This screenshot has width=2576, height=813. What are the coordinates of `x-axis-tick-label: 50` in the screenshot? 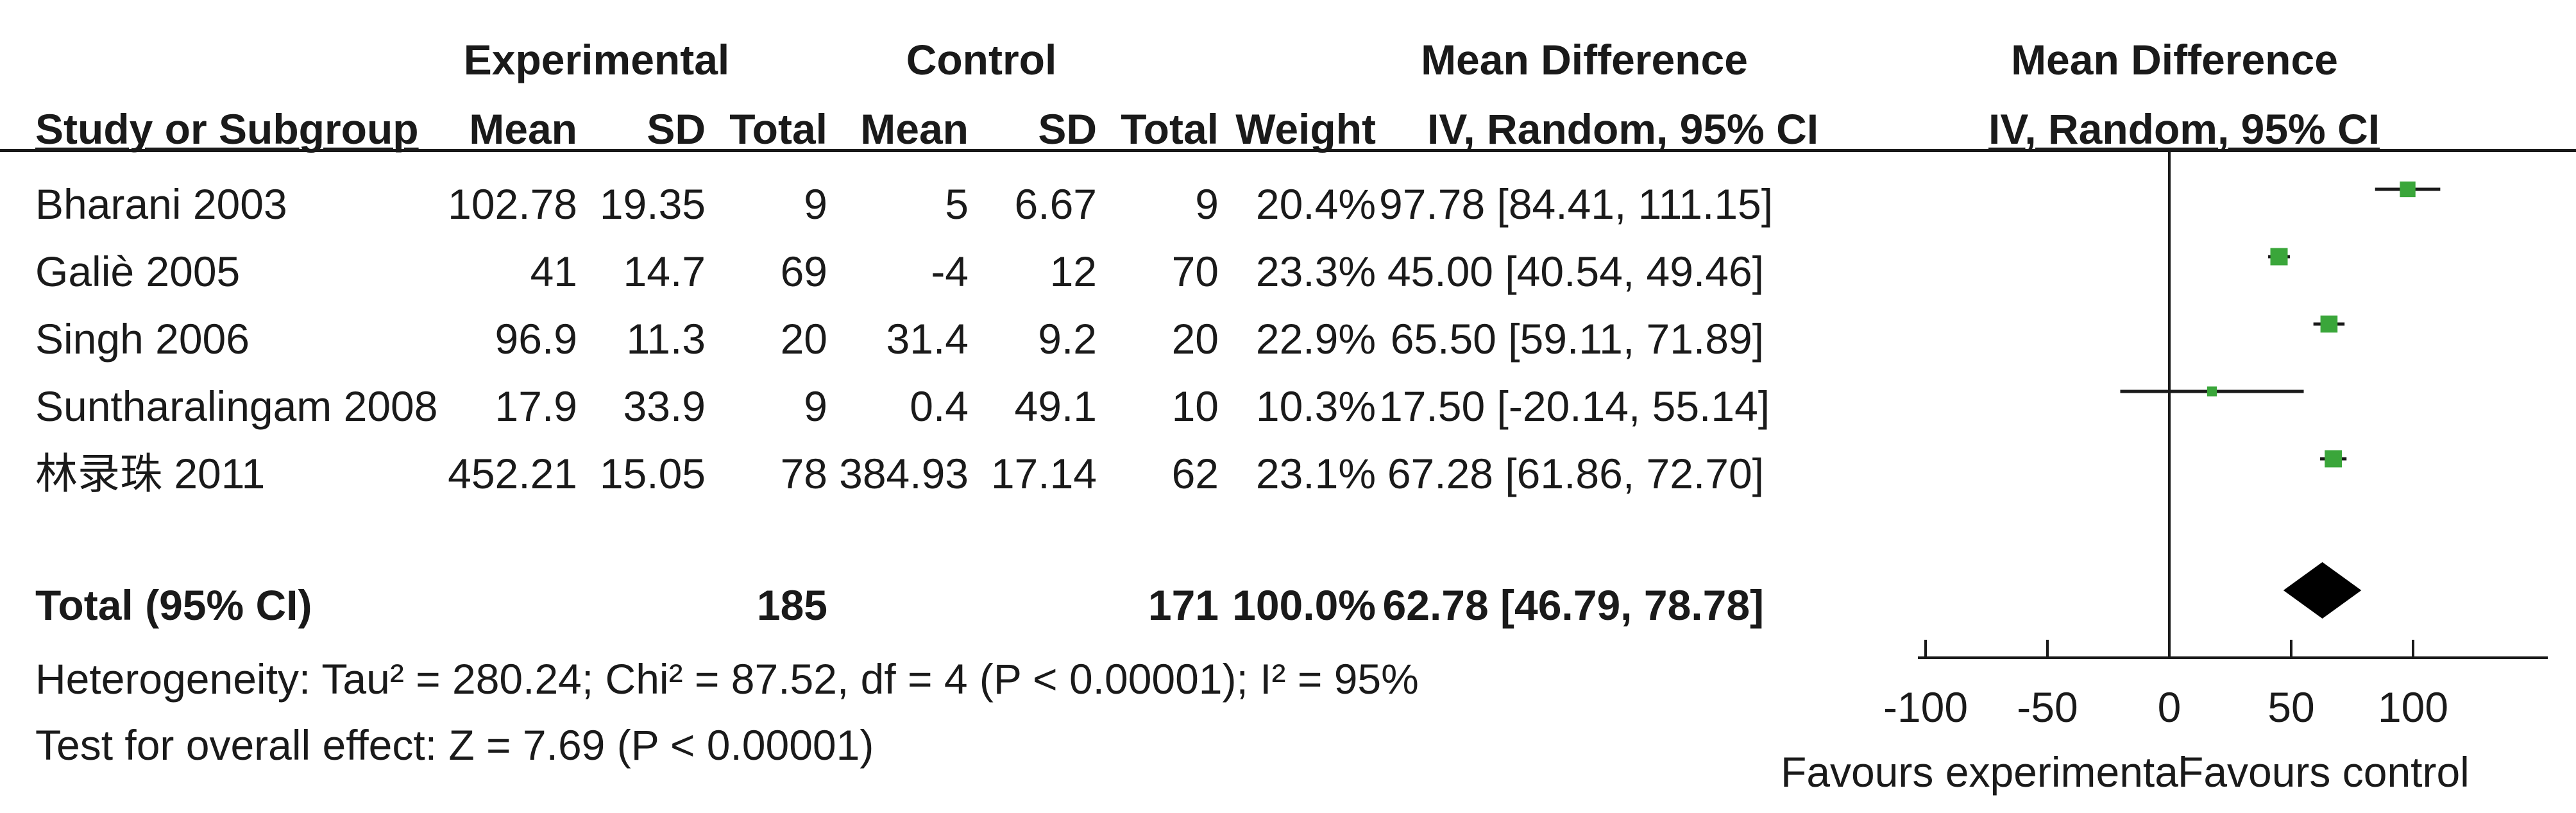 It's located at (2290, 707).